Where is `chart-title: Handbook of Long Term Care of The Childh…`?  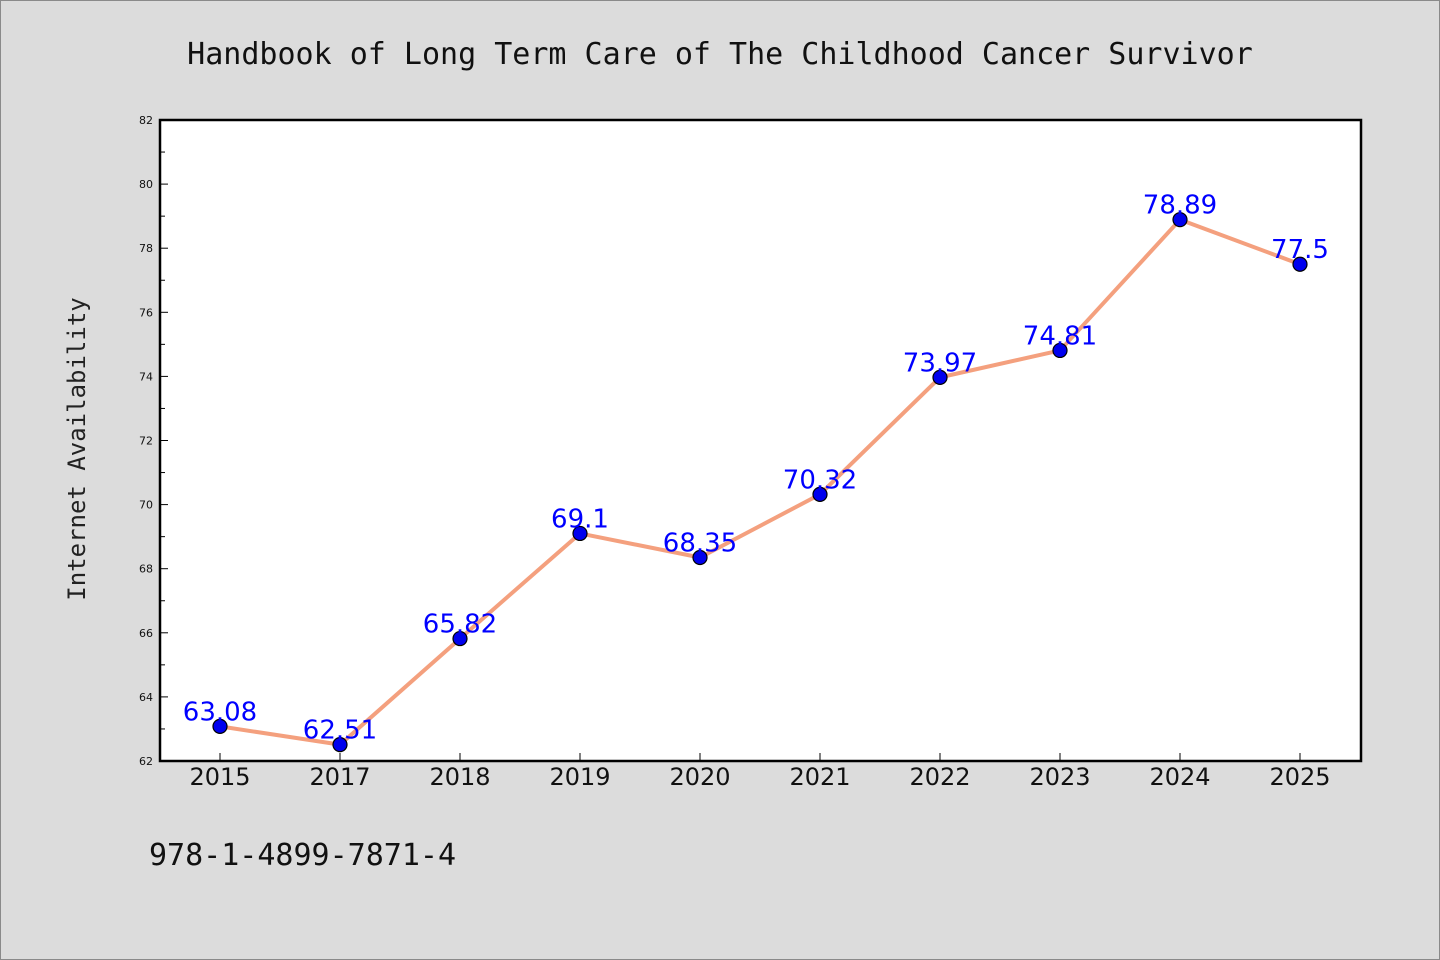 chart-title: Handbook of Long Term Care of The Childh… is located at coordinates (720, 54).